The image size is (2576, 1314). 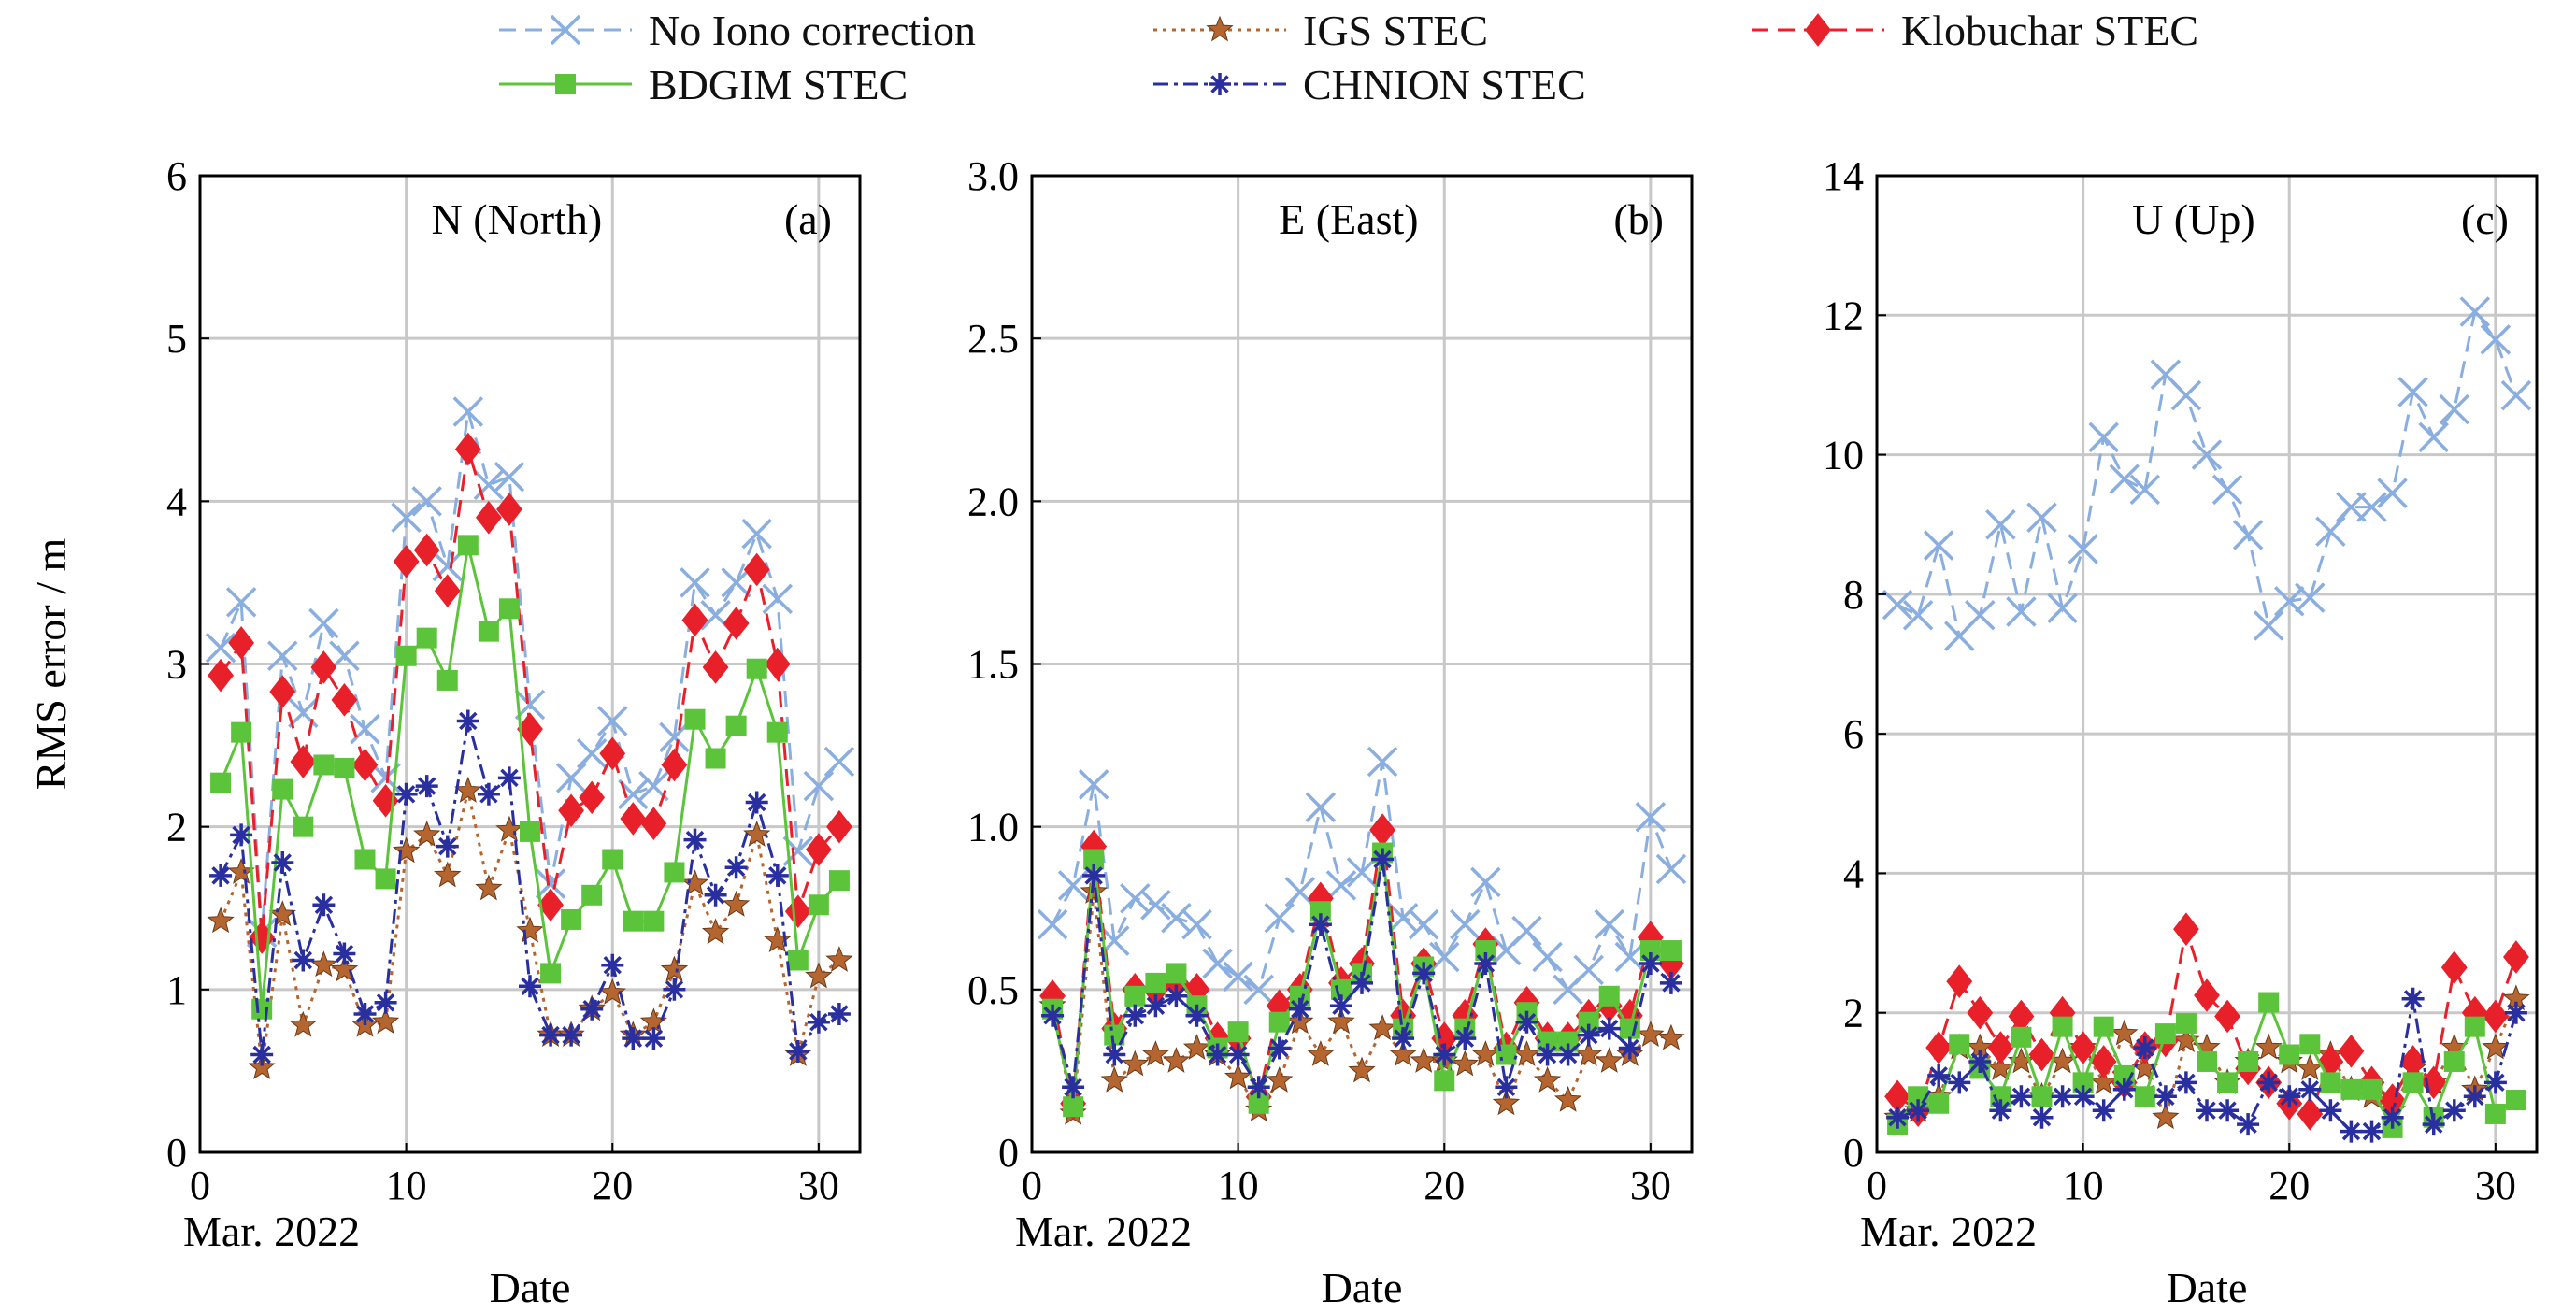 I want to click on x-tick-label: 0, so click(x=1877, y=1185).